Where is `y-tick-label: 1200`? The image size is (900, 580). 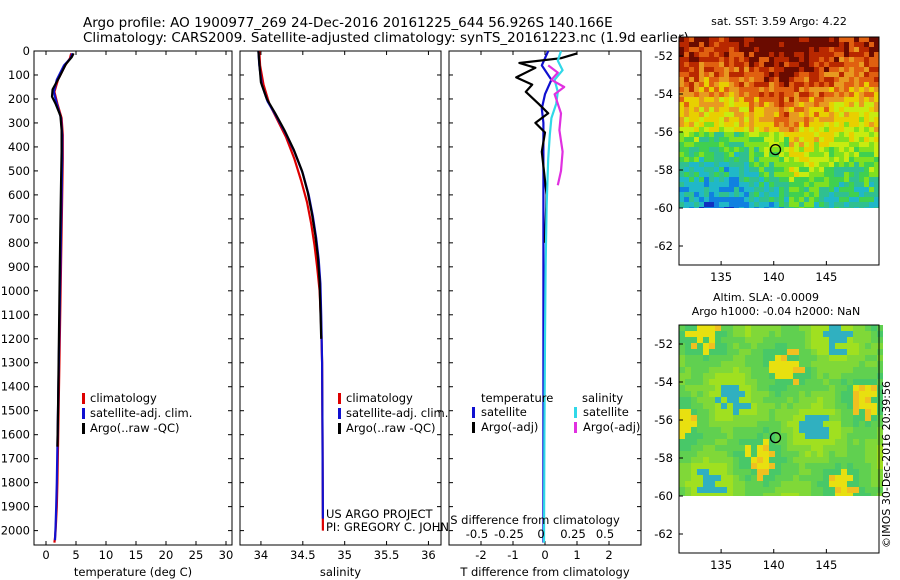 y-tick-label: 1200 is located at coordinates (15, 339).